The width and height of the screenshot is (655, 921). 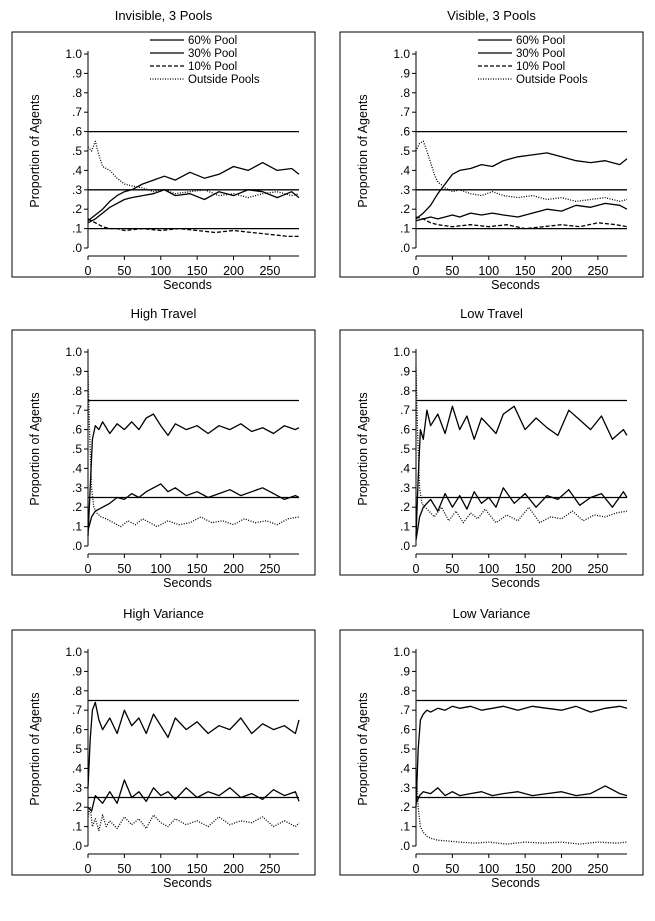 I want to click on legend-entry: 10% Pool, so click(x=212, y=67).